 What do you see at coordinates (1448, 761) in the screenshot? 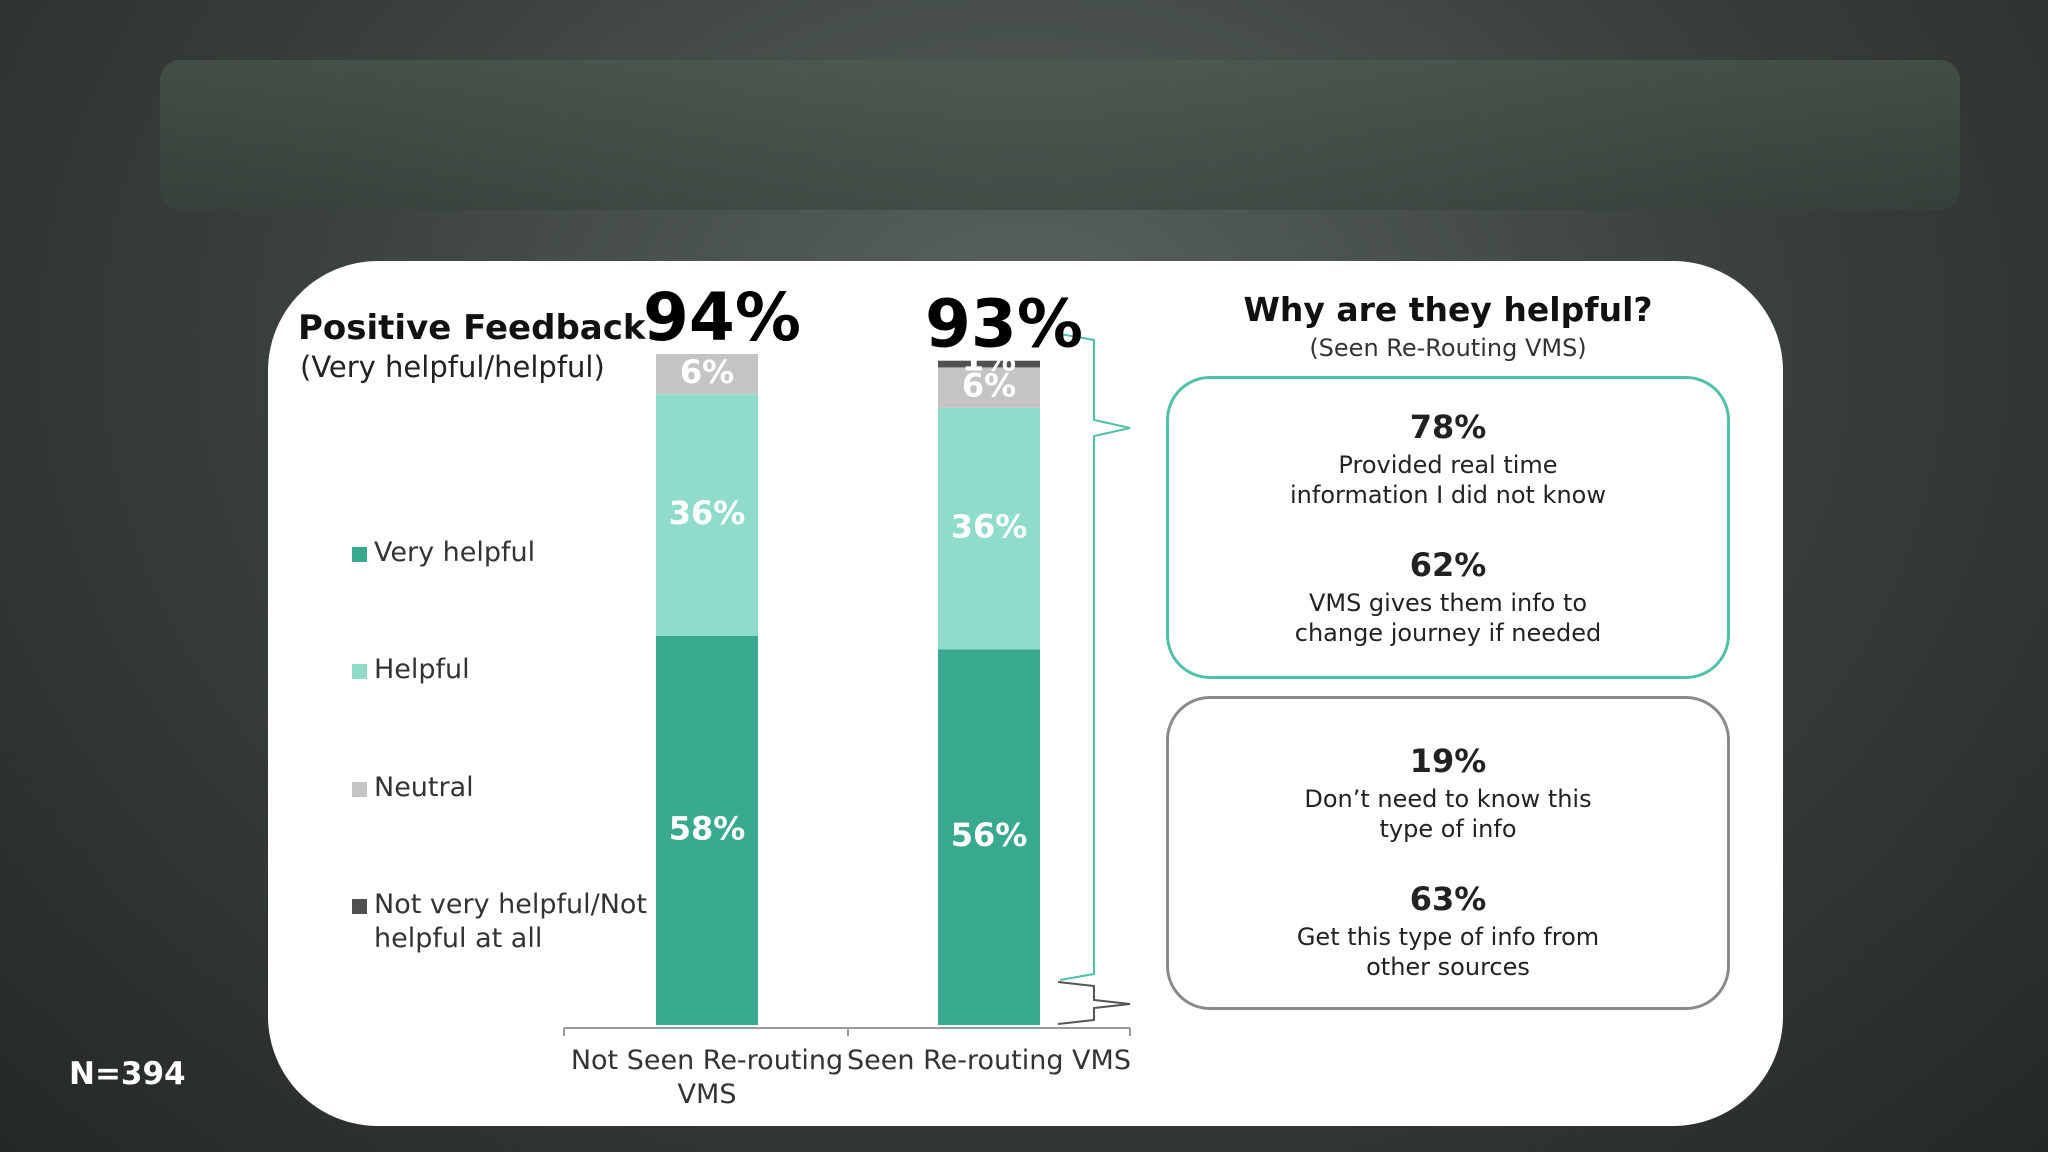
I see `reason-pct: 19%` at bounding box center [1448, 761].